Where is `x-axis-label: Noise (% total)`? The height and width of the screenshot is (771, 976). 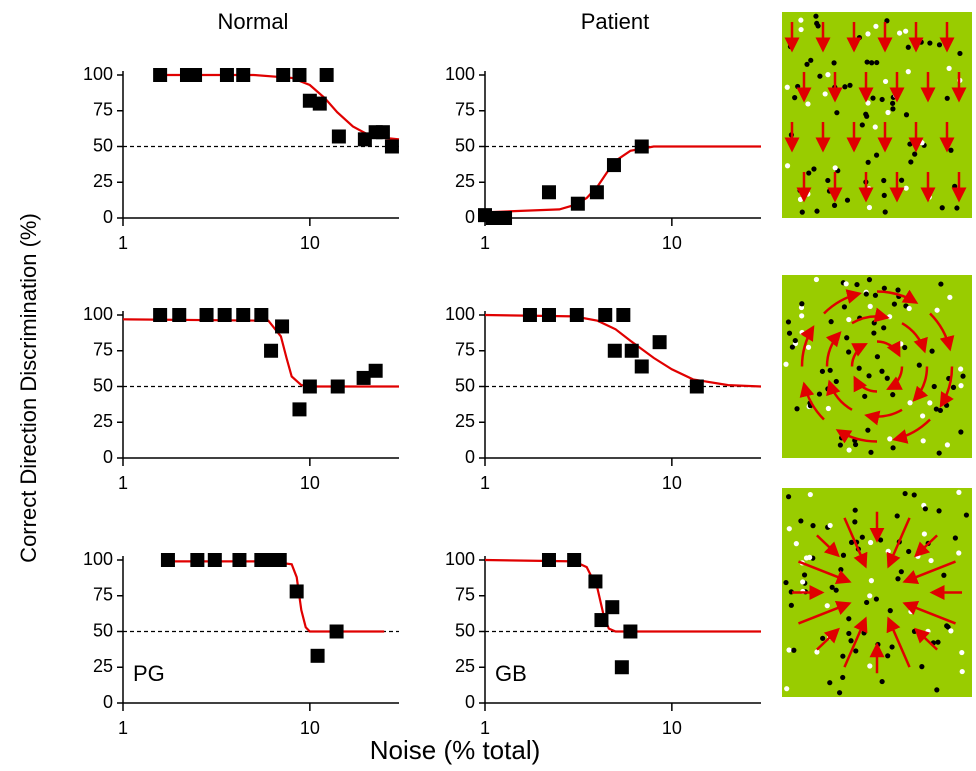
x-axis-label: Noise (% total) is located at coordinates (455, 750).